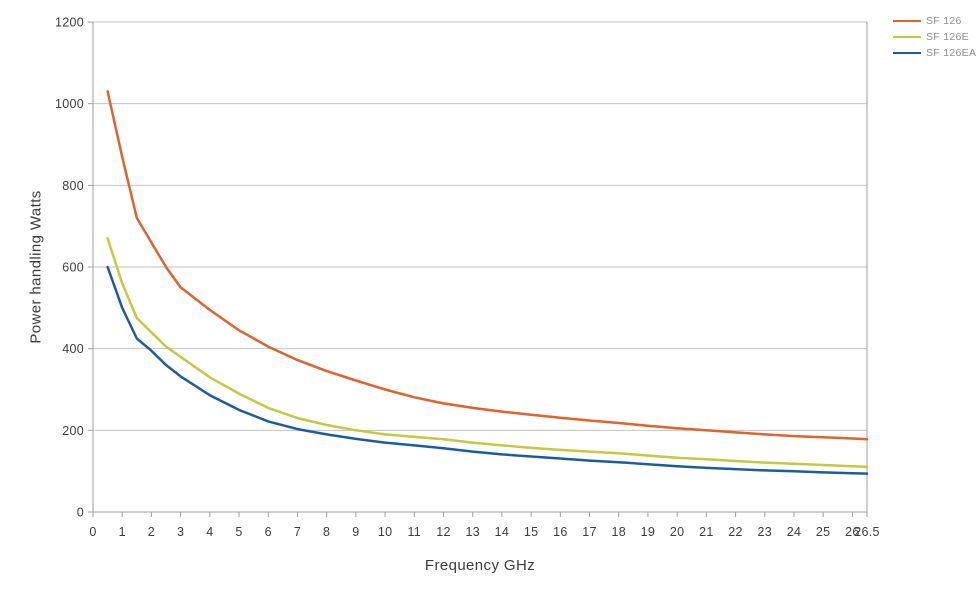 The height and width of the screenshot is (591, 980). What do you see at coordinates (560, 532) in the screenshot?
I see `x-tick-label: 16` at bounding box center [560, 532].